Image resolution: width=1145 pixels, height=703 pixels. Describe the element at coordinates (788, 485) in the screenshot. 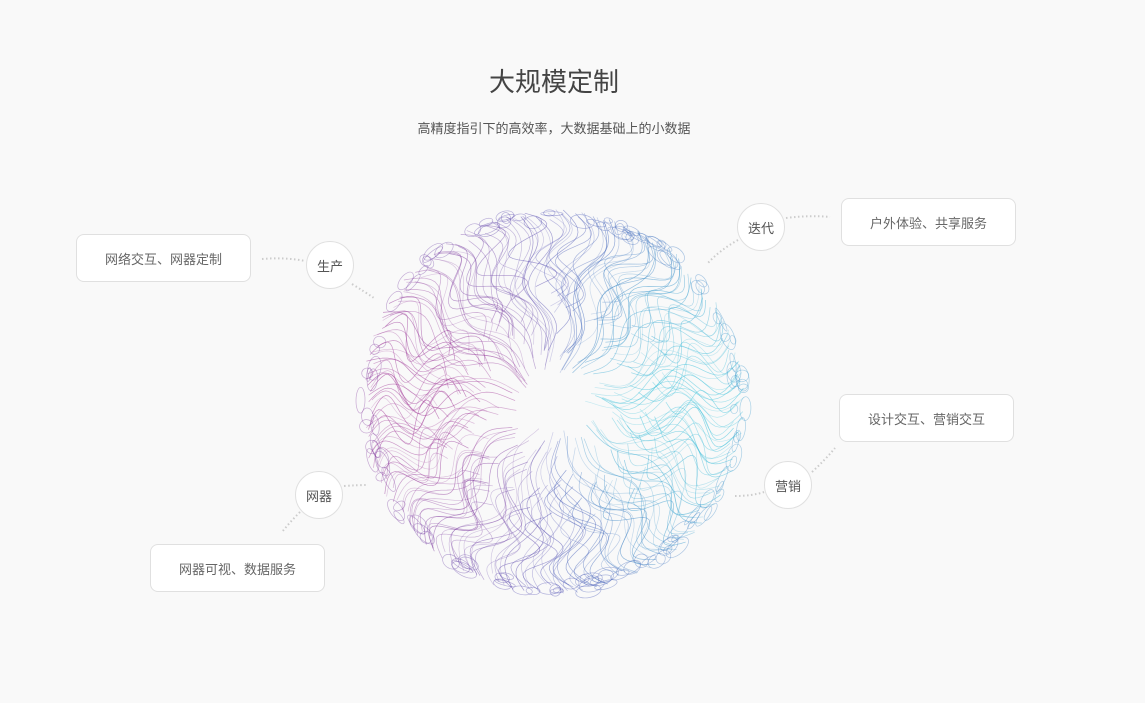

I see `node-yingxiao: 营销` at that location.